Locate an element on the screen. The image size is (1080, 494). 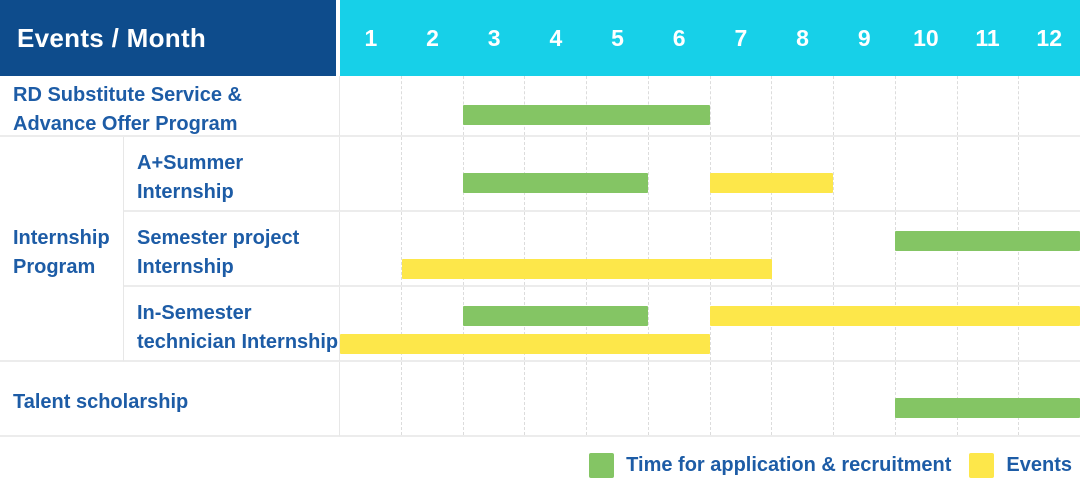
month-header: 1 2 3 4 5 6 7 8 9 10 11 12 is located at coordinates (710, 38).